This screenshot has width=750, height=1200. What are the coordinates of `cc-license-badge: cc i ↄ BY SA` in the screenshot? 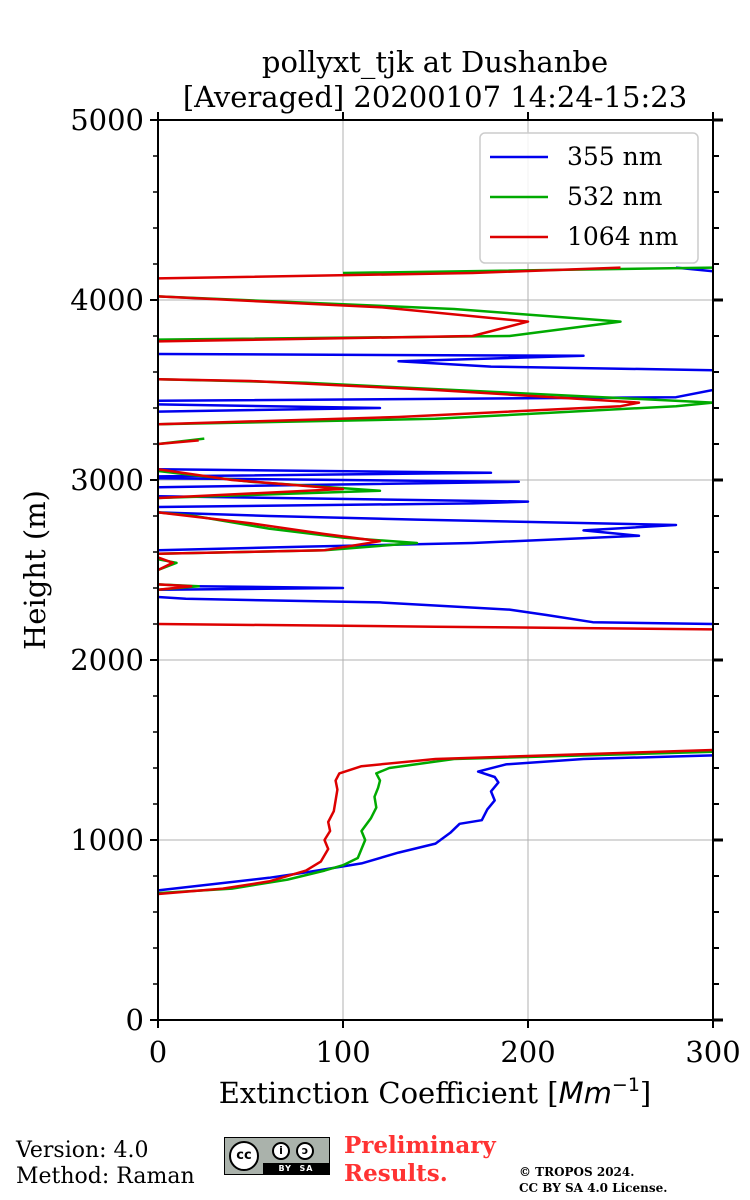 It's located at (277, 1156).